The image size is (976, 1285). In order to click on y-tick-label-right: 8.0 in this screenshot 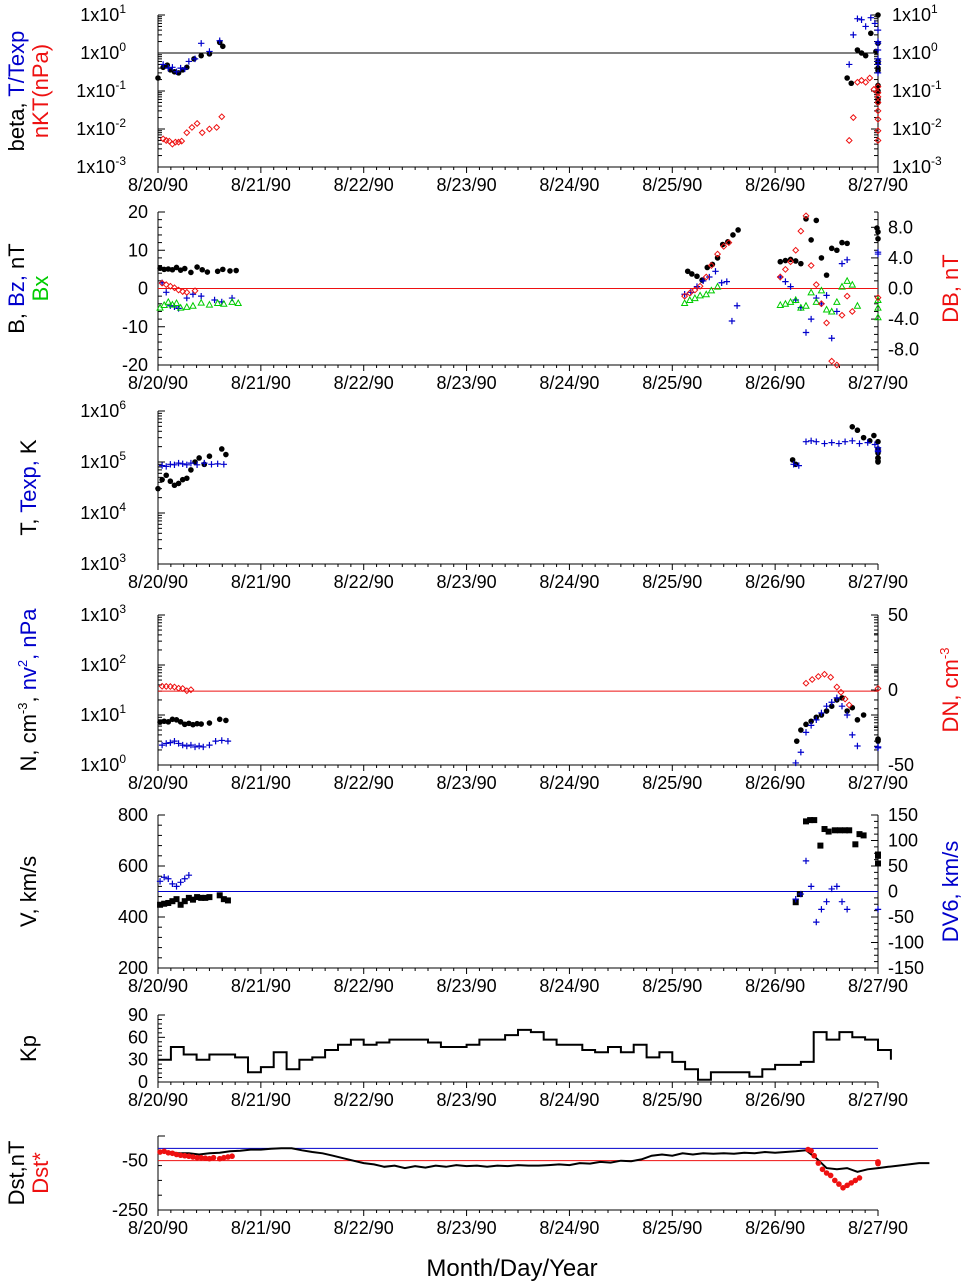, I will do `click(900, 227)`.